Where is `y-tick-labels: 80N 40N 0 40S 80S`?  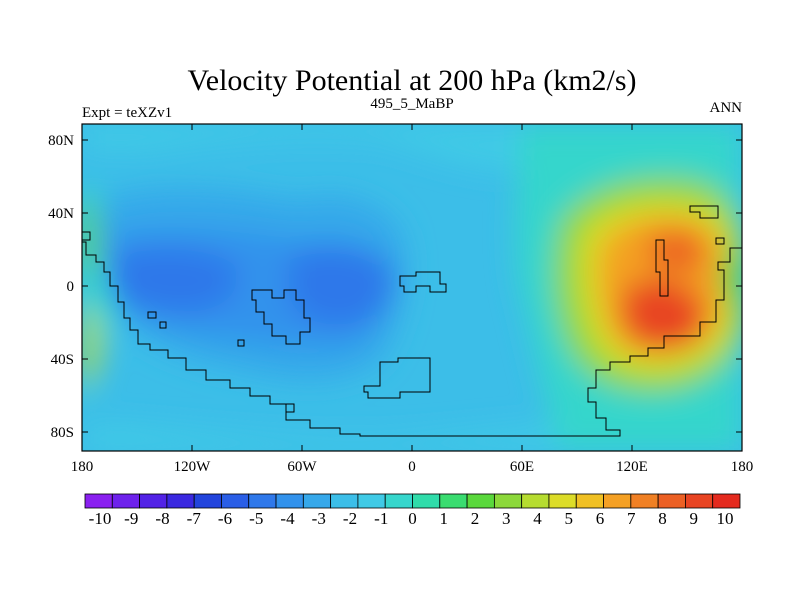 y-tick-labels: 80N 40N 0 40S 80S is located at coordinates (61, 287).